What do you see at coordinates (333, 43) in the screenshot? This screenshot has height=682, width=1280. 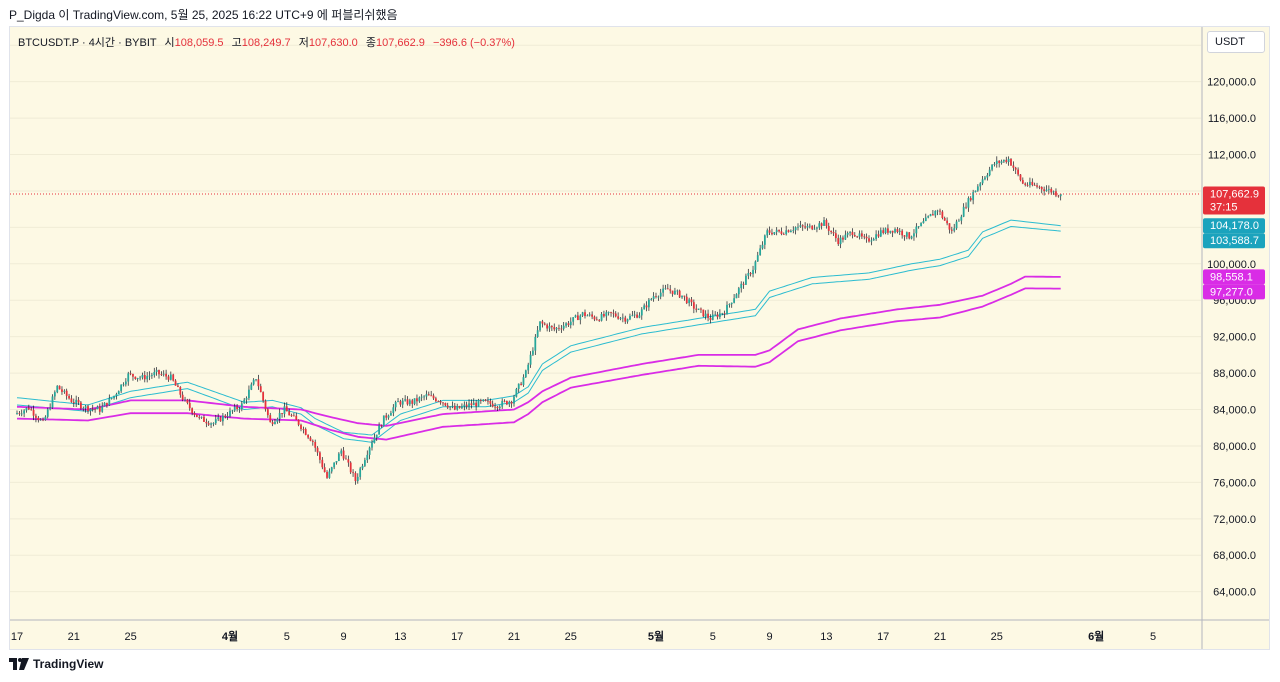 I see `low-value: 107,630.0` at bounding box center [333, 43].